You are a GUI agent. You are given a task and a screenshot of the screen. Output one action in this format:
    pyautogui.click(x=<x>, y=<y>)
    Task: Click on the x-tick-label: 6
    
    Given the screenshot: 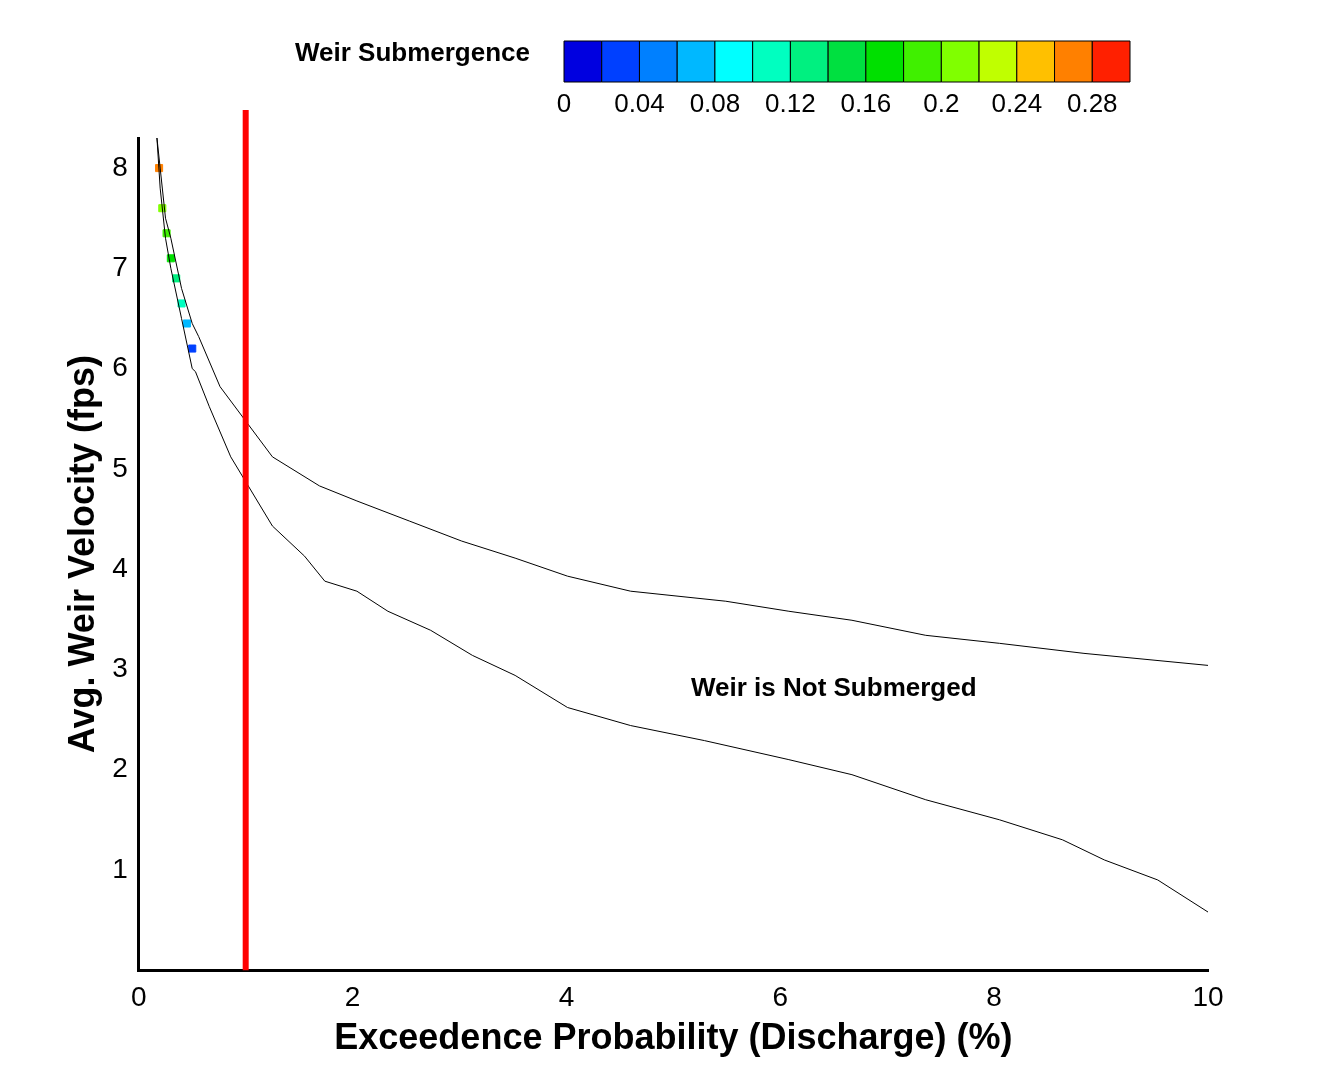 What is the action you would take?
    pyautogui.click(x=780, y=996)
    